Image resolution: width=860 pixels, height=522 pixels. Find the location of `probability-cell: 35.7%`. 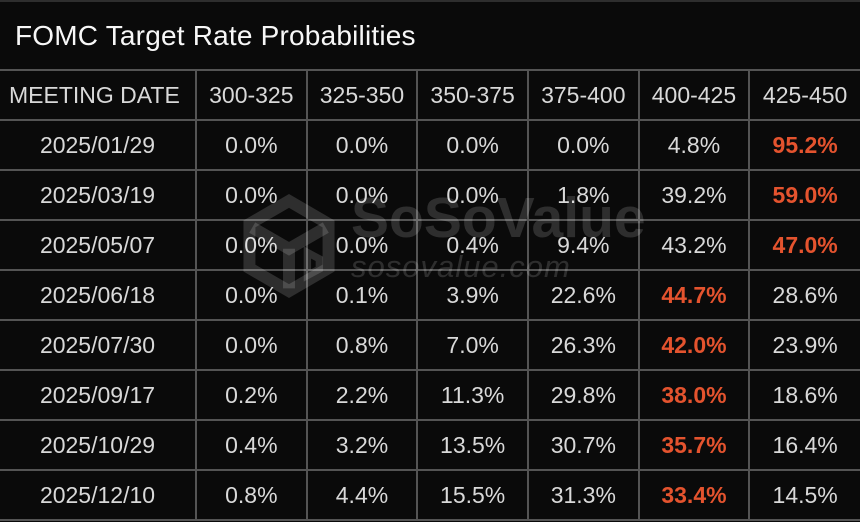

probability-cell: 35.7% is located at coordinates (694, 445).